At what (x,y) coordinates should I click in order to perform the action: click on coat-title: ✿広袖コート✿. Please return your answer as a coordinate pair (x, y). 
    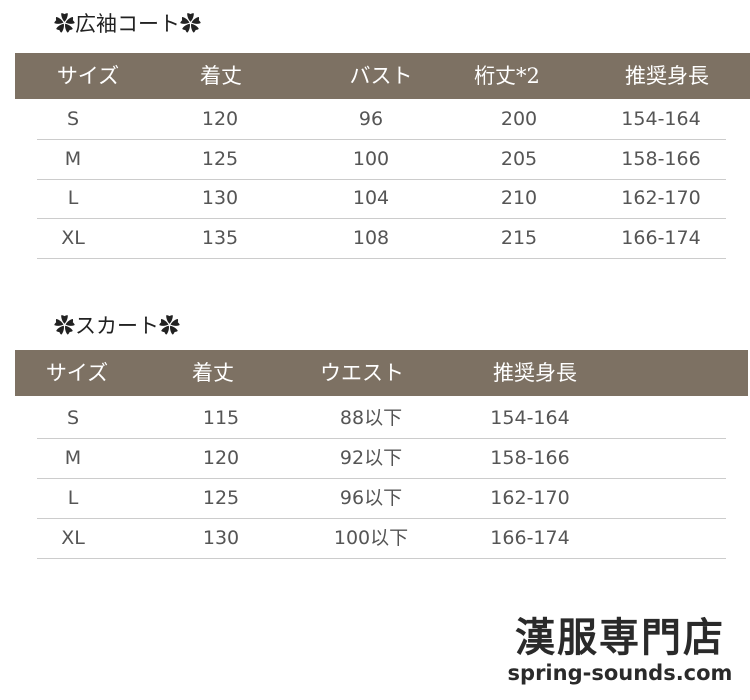
    Looking at the image, I should click on (127, 24).